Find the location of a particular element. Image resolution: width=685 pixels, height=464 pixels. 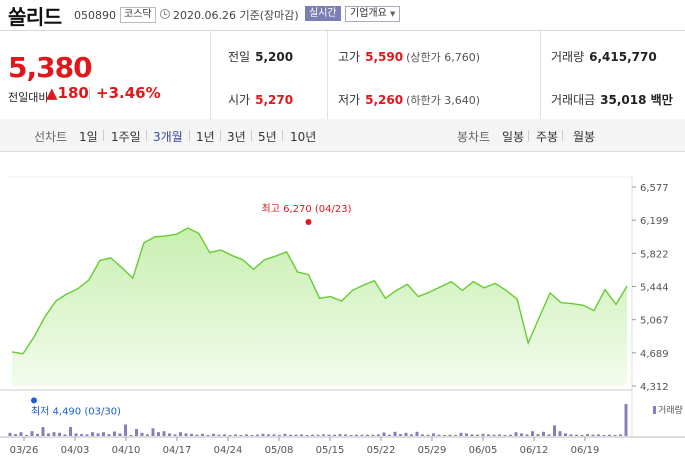

x-tick-label: 06/12 is located at coordinates (534, 450).